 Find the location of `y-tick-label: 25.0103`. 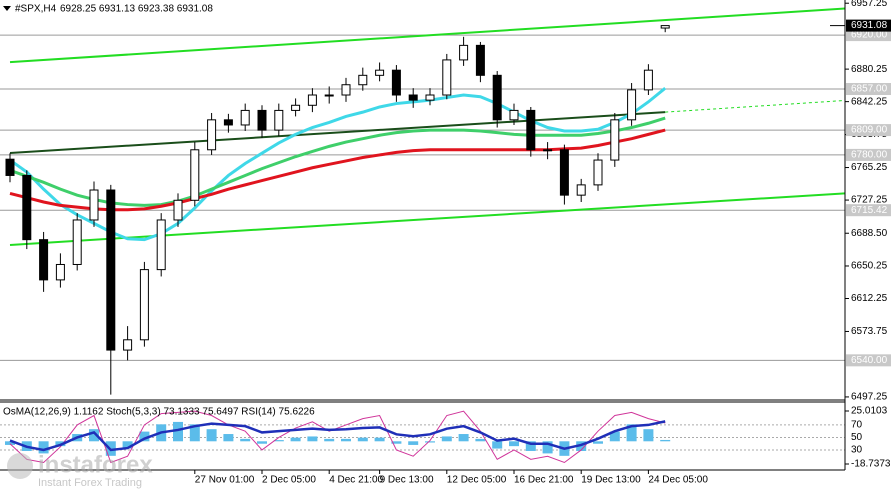

y-tick-label: 25.0103 is located at coordinates (869, 411).